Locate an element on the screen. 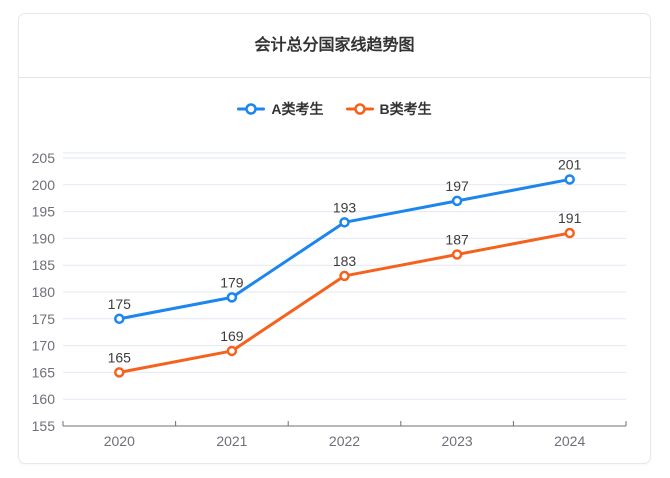  y-axis-label: 185 is located at coordinates (44, 265).